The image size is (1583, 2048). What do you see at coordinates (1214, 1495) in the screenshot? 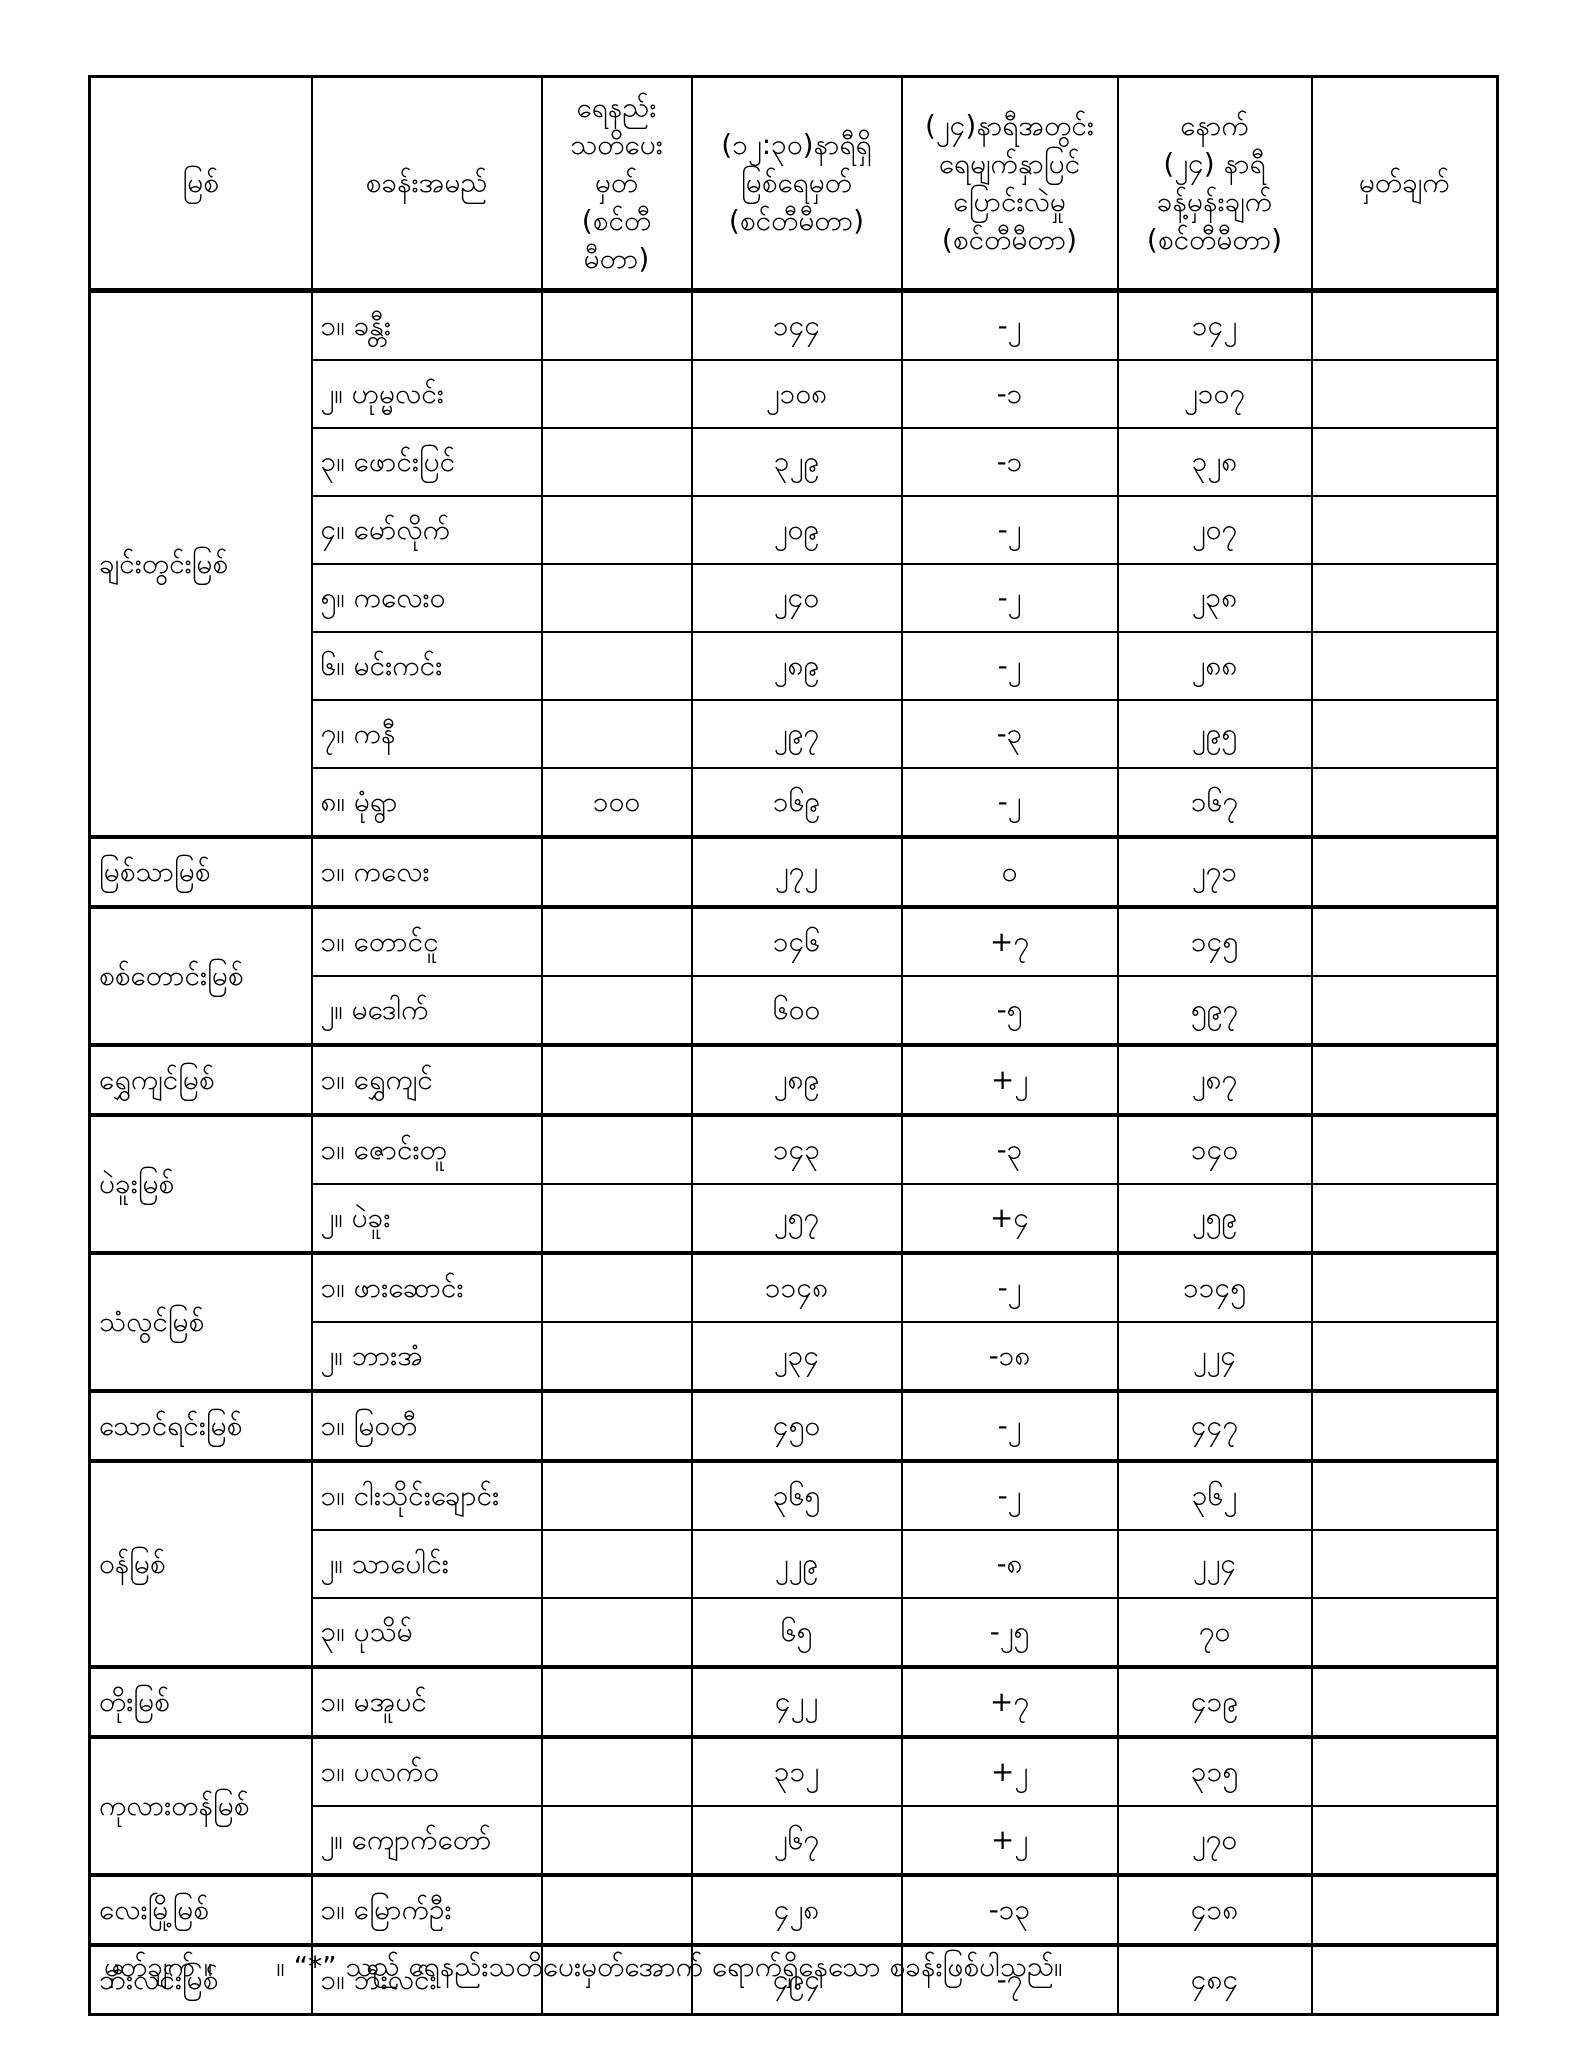
I see `forecast-cell: ၃၆၂` at bounding box center [1214, 1495].